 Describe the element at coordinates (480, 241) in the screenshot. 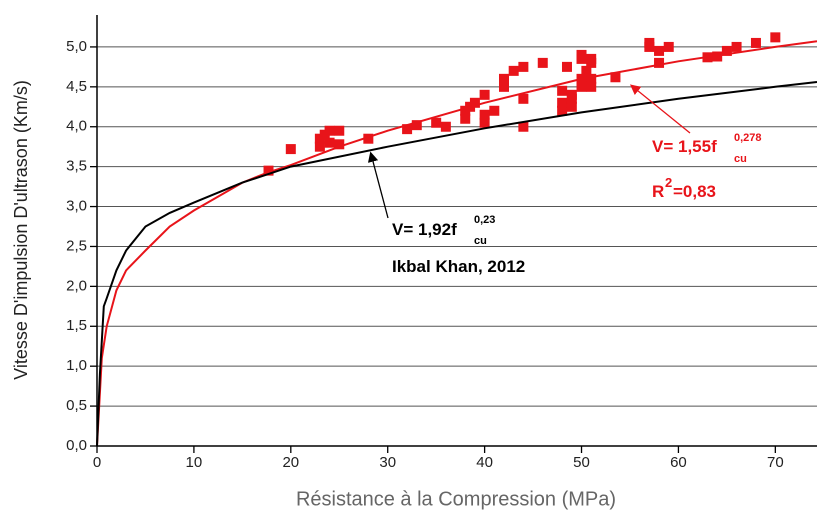

I see `black-subscript: cu` at that location.